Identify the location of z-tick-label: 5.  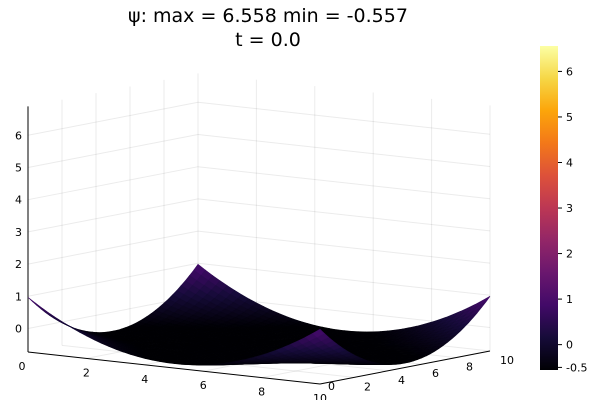
(18, 167).